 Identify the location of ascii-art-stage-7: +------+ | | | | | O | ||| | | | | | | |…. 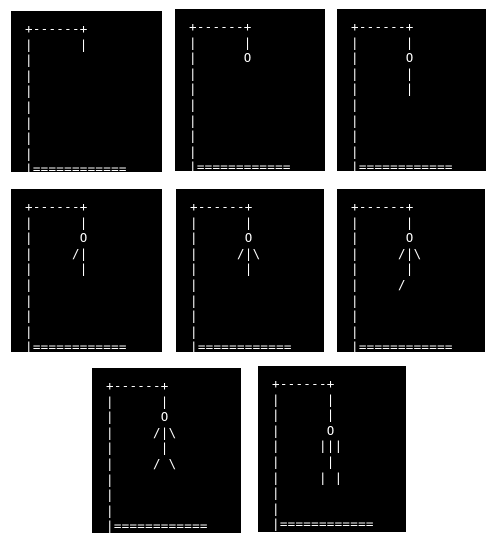
(323, 454).